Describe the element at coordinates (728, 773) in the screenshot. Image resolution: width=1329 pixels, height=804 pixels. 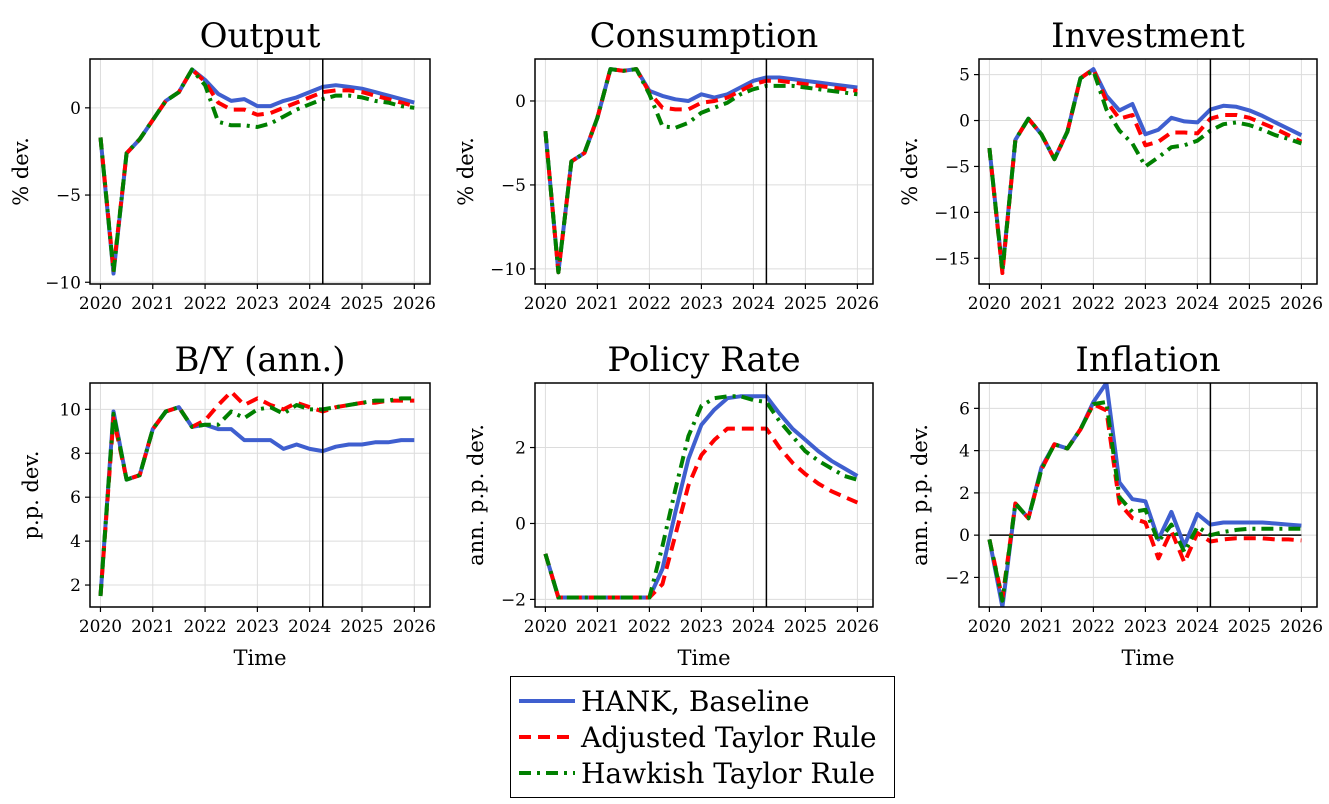
I see `legend-label: Hawkish Taylor Rule` at that location.